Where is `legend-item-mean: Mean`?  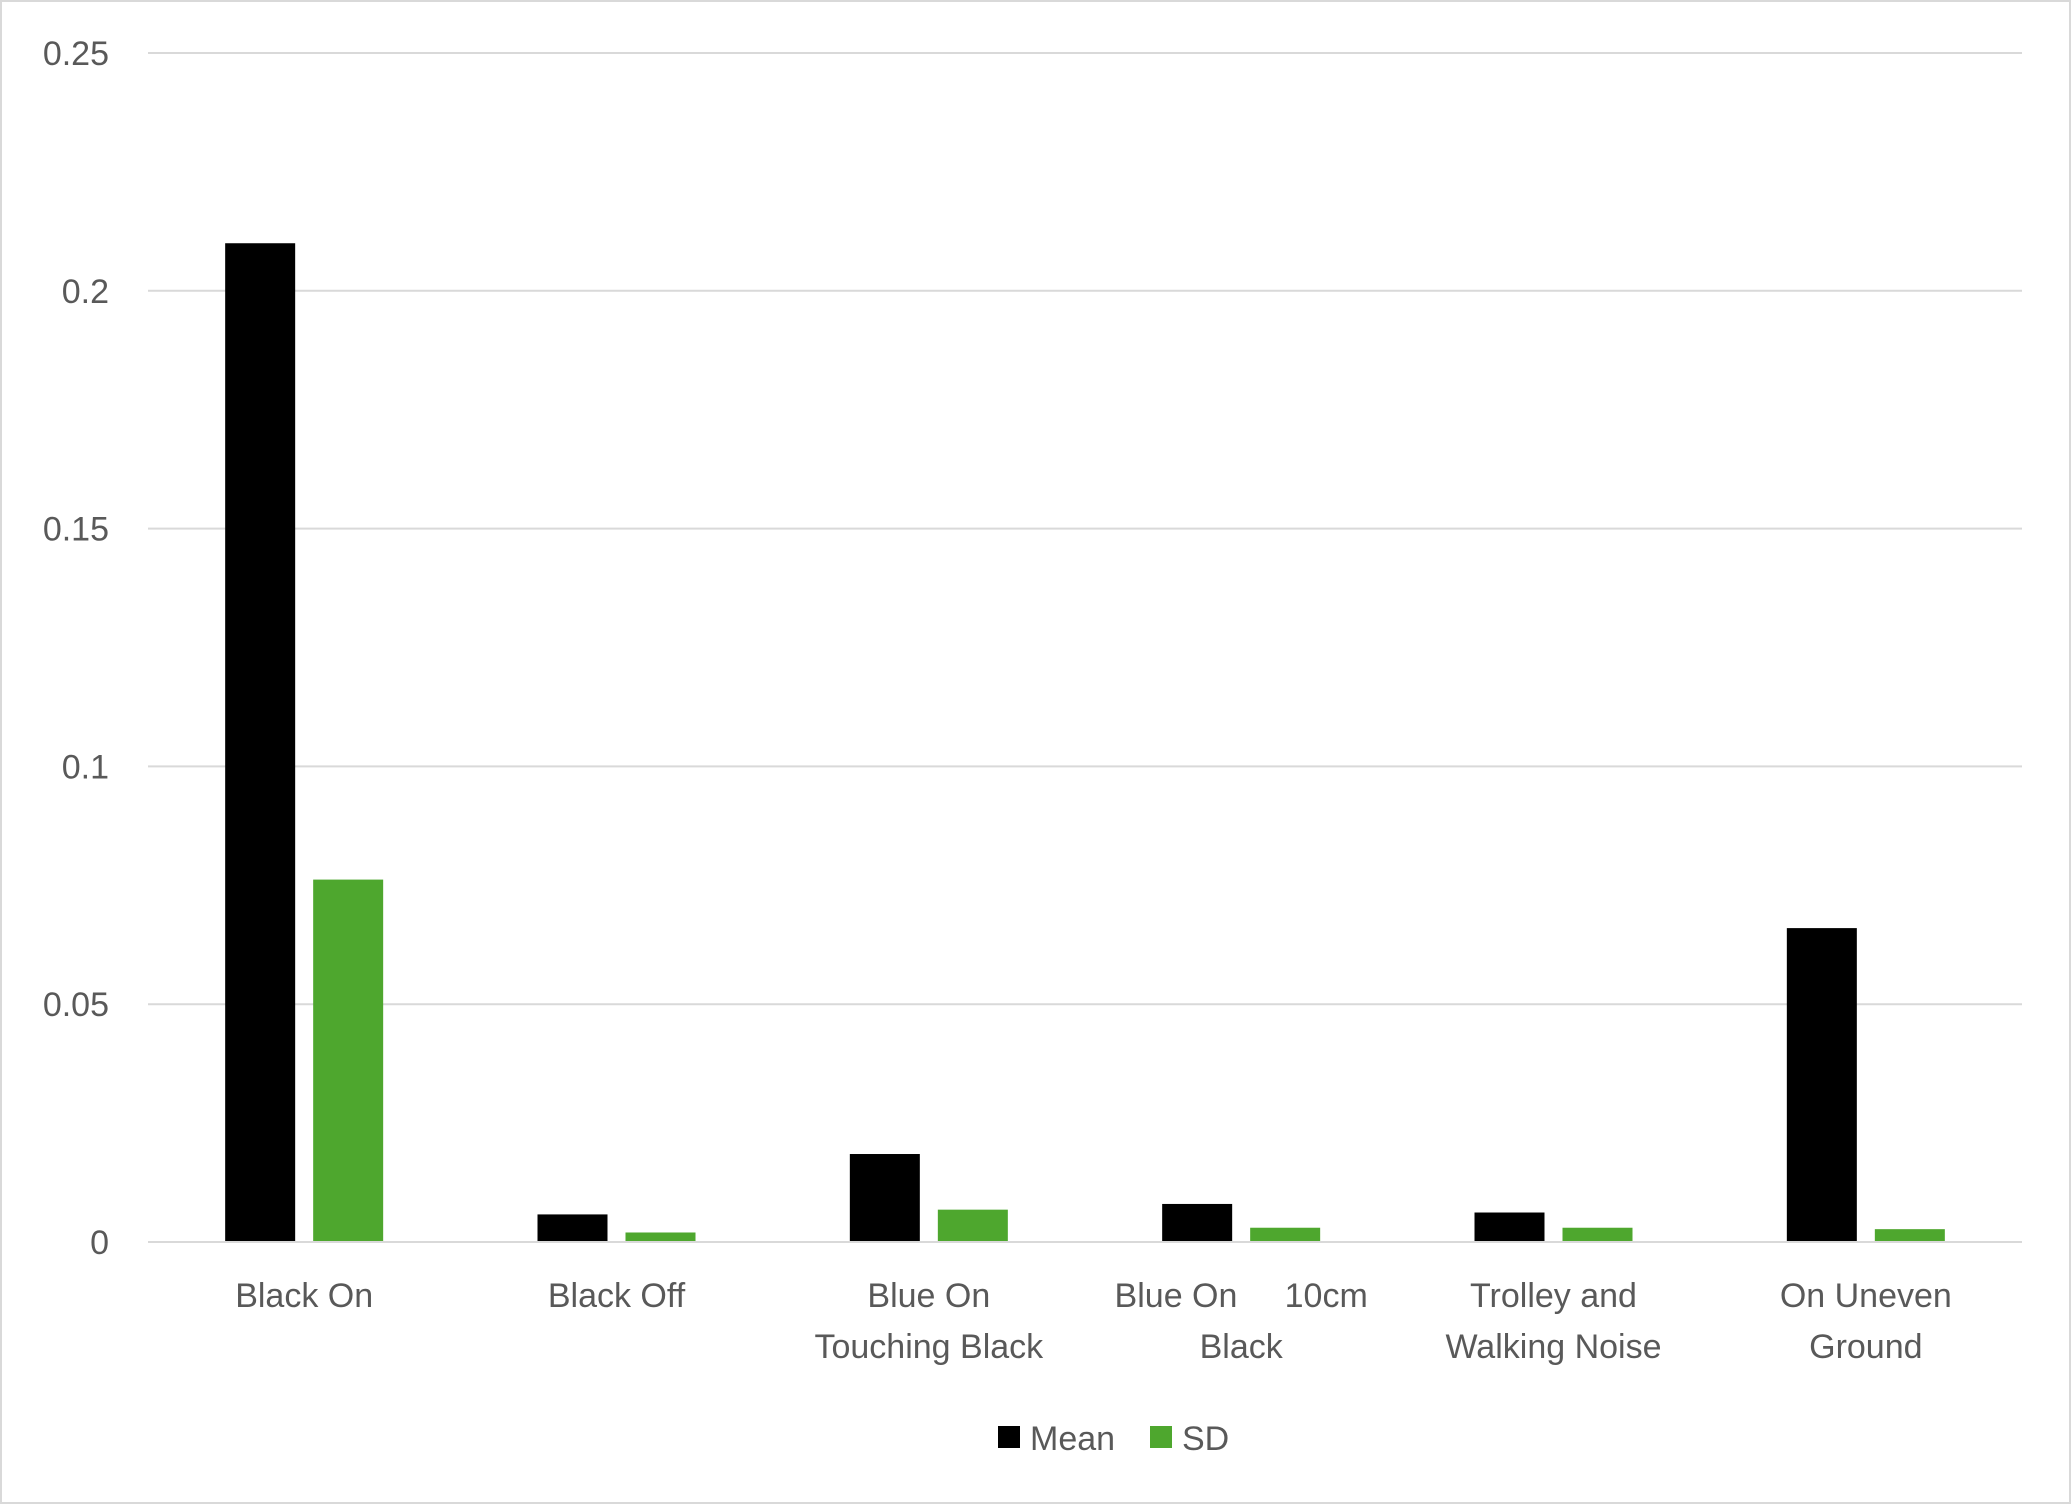 legend-item-mean: Mean is located at coordinates (1056, 1439).